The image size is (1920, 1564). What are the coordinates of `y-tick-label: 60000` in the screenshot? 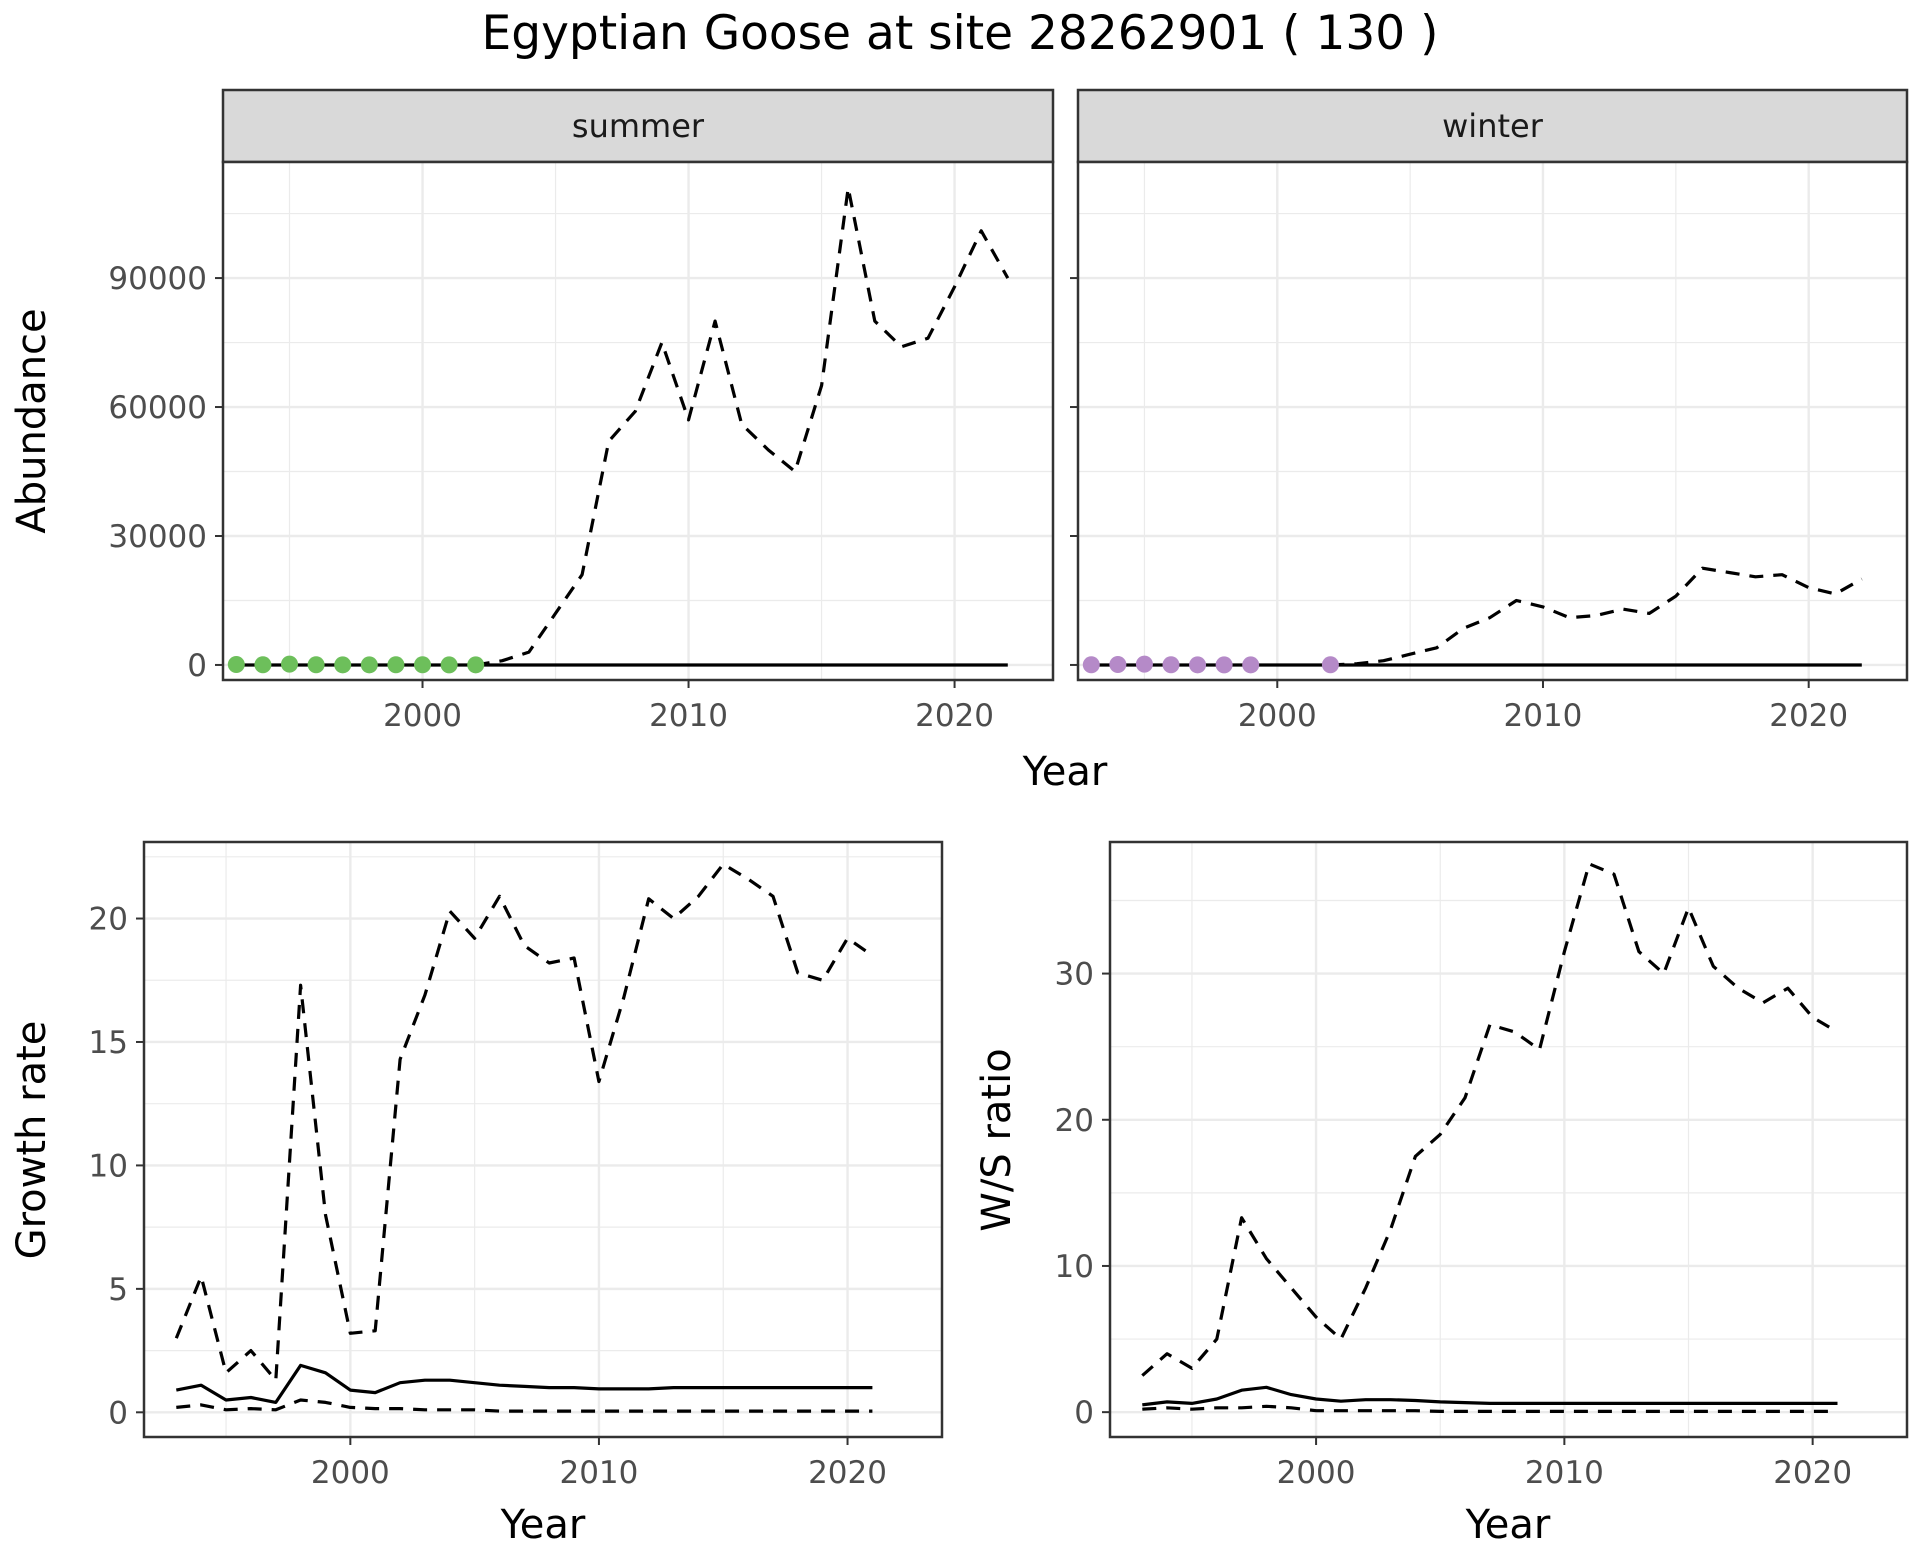 It's located at (157, 408).